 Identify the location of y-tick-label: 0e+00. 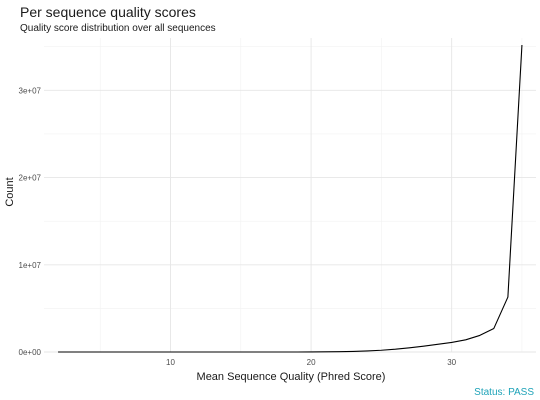
(30, 352).